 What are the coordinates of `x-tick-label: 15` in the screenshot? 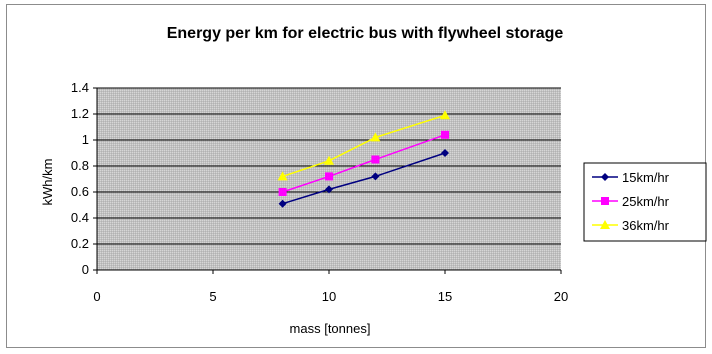 It's located at (445, 296).